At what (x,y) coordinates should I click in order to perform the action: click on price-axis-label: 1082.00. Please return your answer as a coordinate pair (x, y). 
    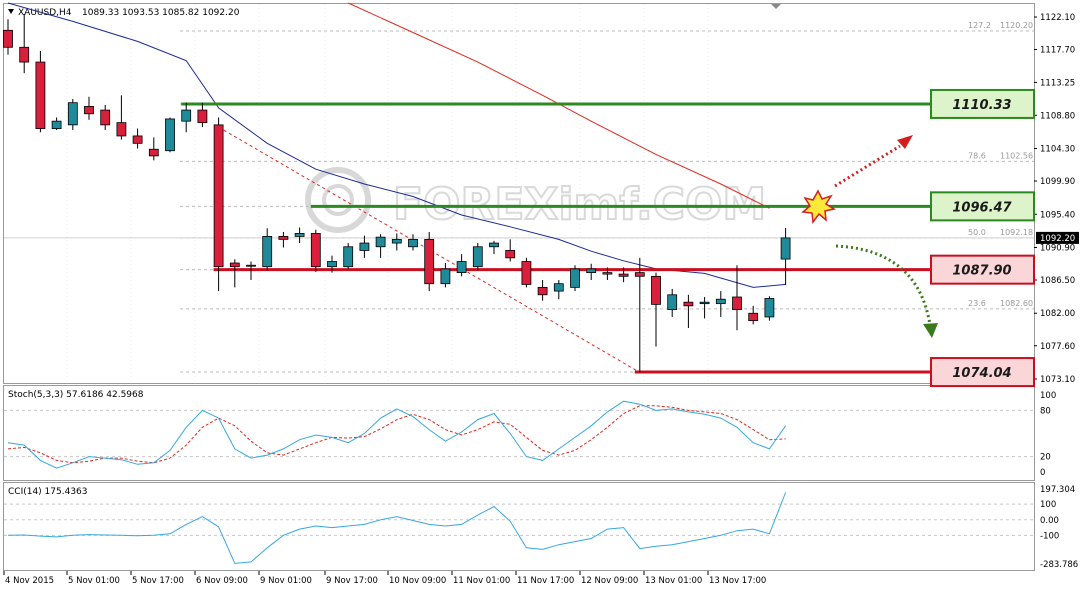
    Looking at the image, I should click on (1057, 314).